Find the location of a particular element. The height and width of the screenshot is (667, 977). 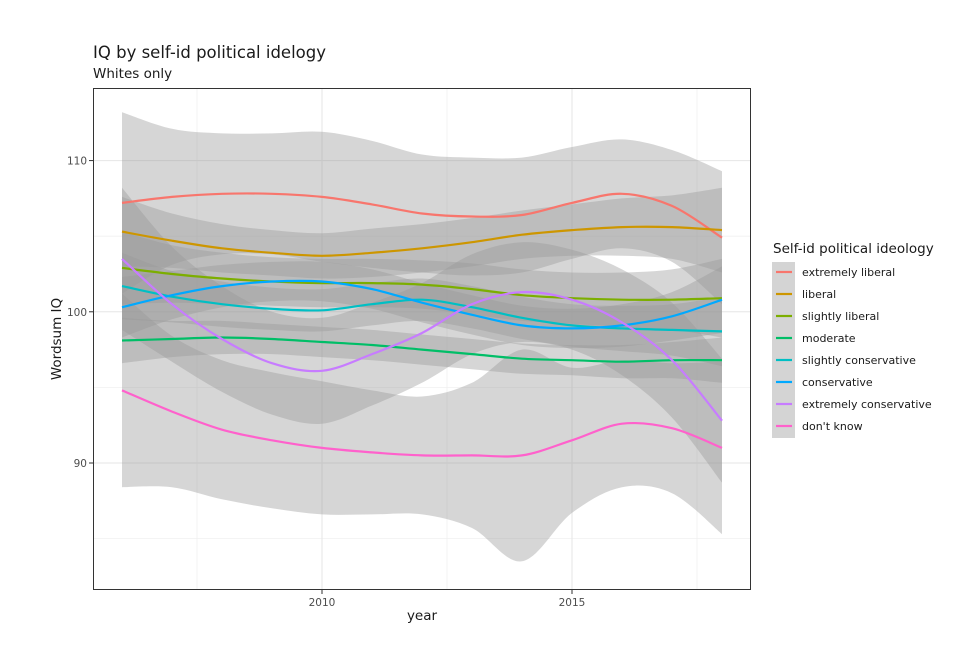

legend-item: moderate is located at coordinates (816, 338).